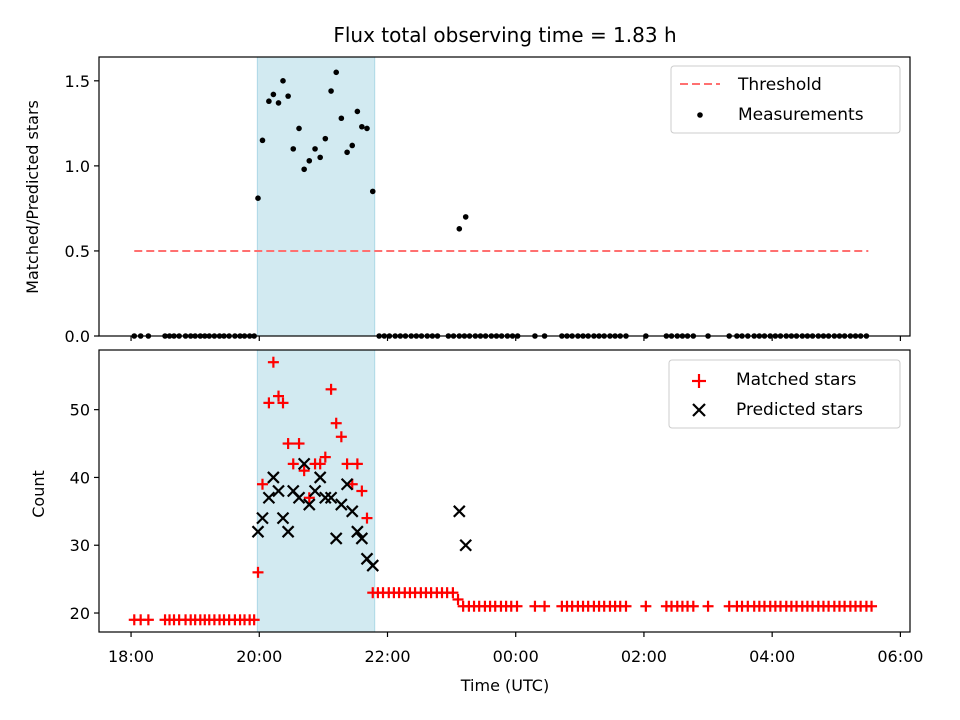  What do you see at coordinates (801, 115) in the screenshot?
I see `legend-measurements-label: Measurements` at bounding box center [801, 115].